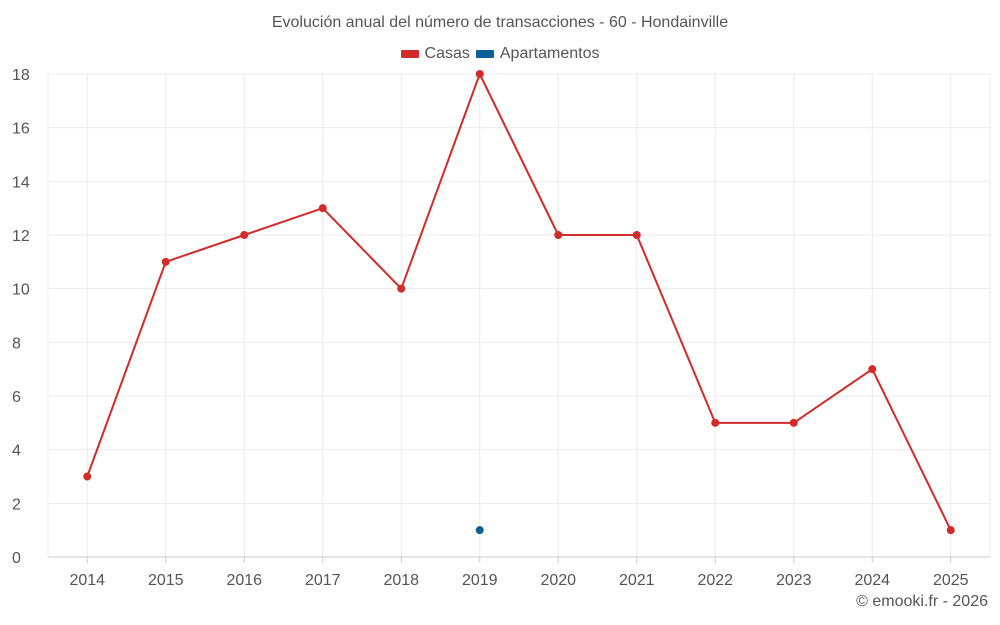  What do you see at coordinates (244, 580) in the screenshot?
I see `x-tick-label-2016: 2016` at bounding box center [244, 580].